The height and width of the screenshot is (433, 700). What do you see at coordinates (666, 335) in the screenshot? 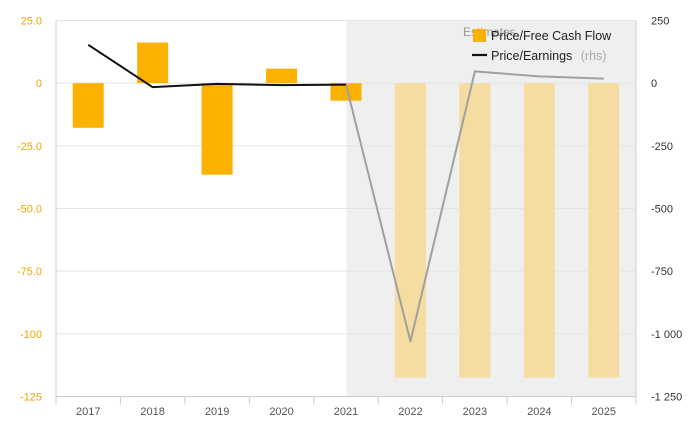
I see `y-right-tick-label: -1 000` at bounding box center [666, 335].